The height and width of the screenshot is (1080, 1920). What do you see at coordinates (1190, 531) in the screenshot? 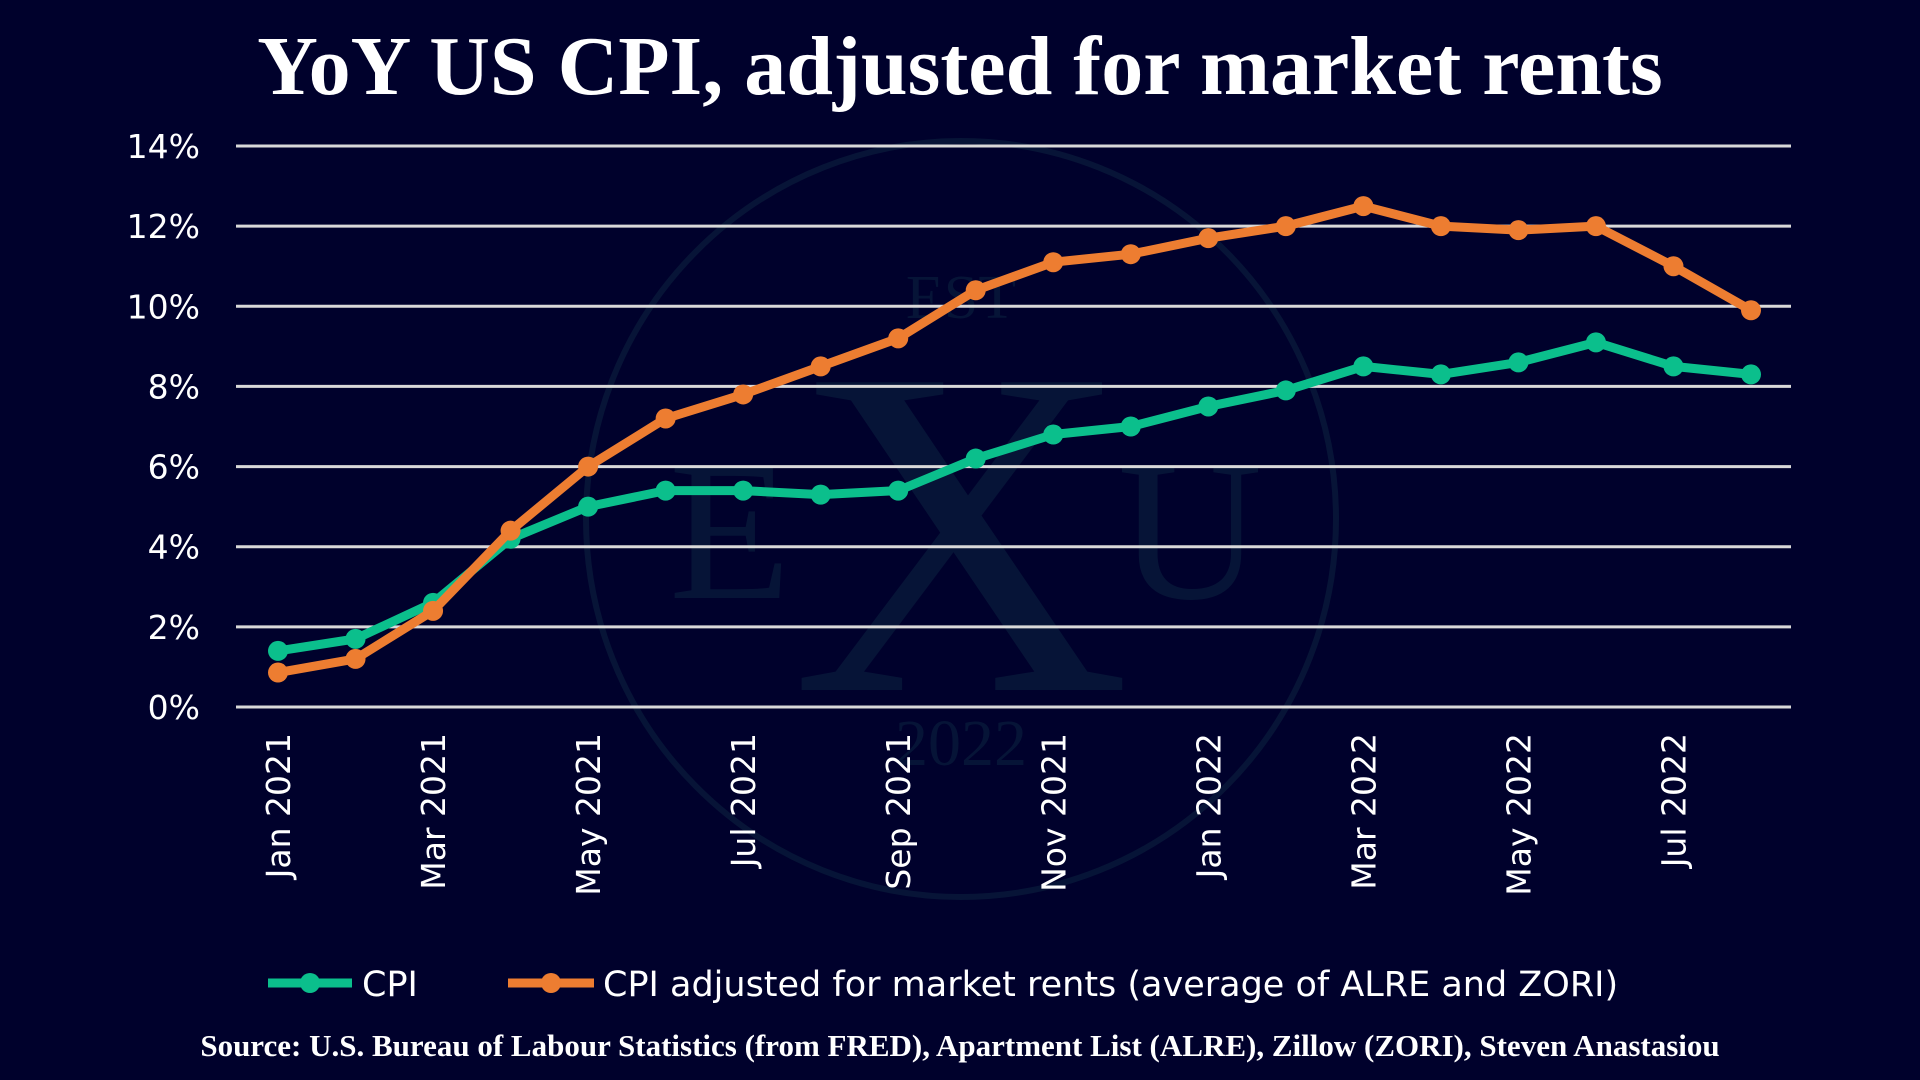
I see `watermark-u: U` at bounding box center [1190, 531].